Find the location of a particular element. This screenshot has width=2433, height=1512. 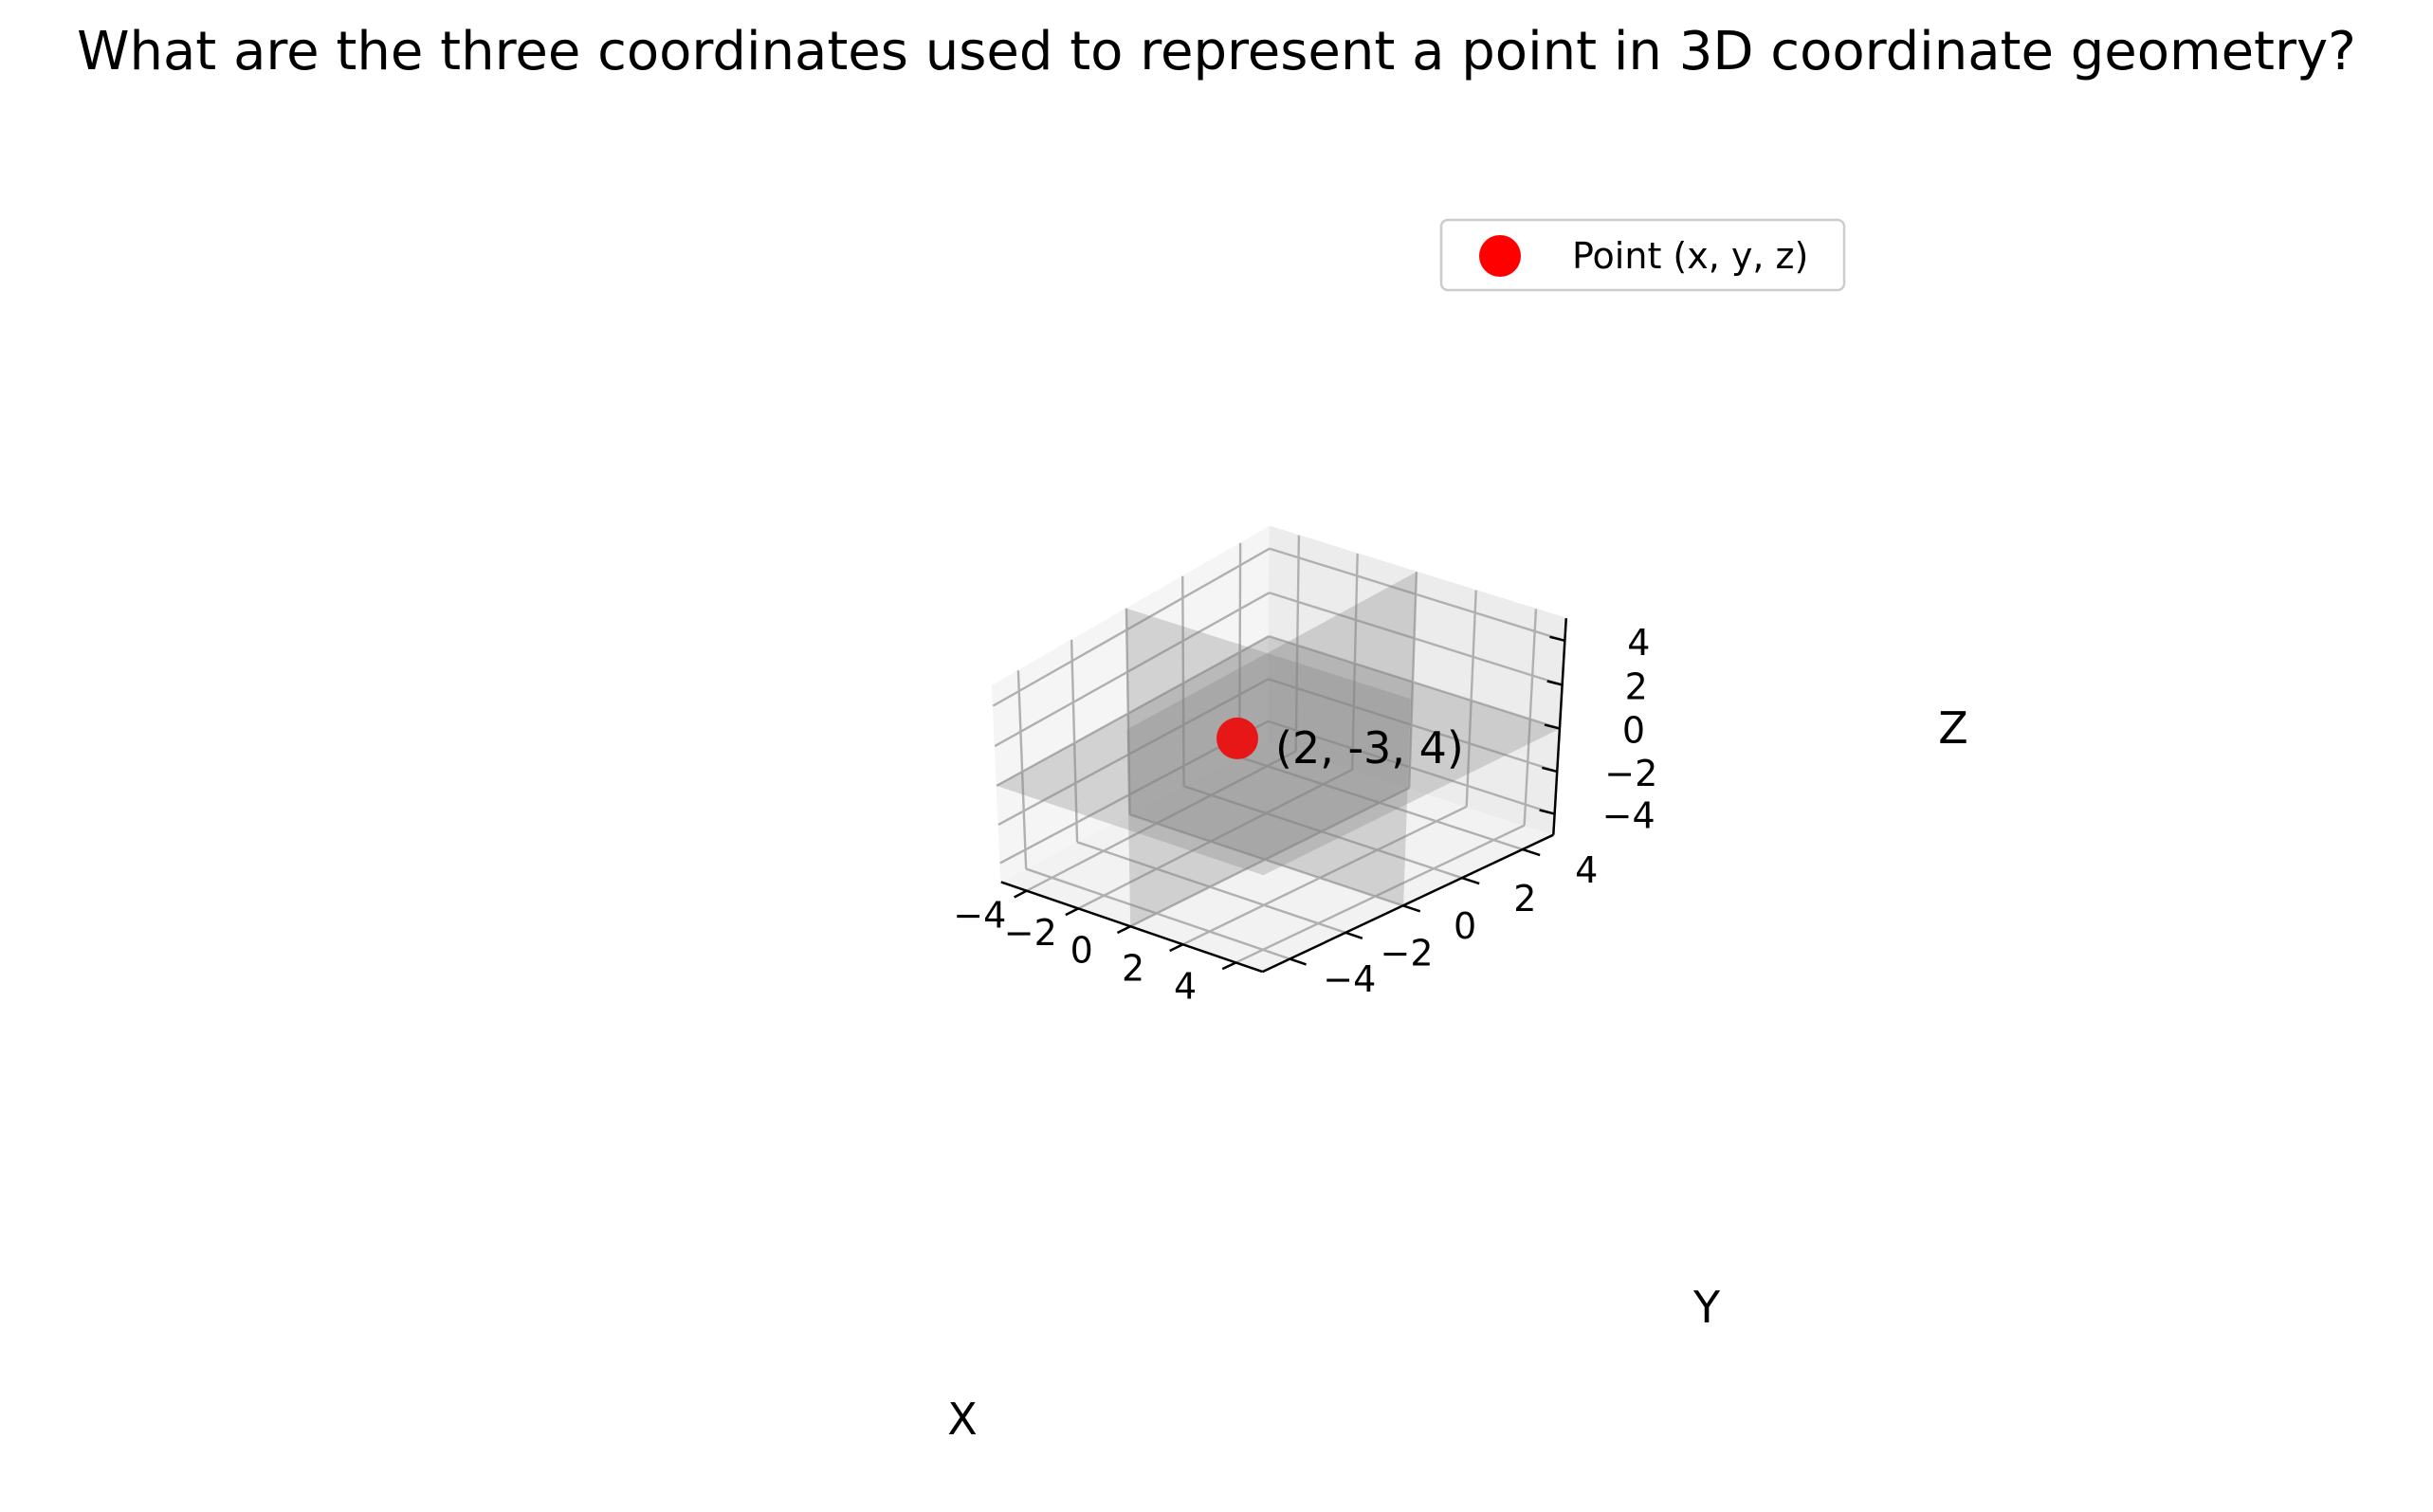

z-tick-label: 0 is located at coordinates (1633, 731).